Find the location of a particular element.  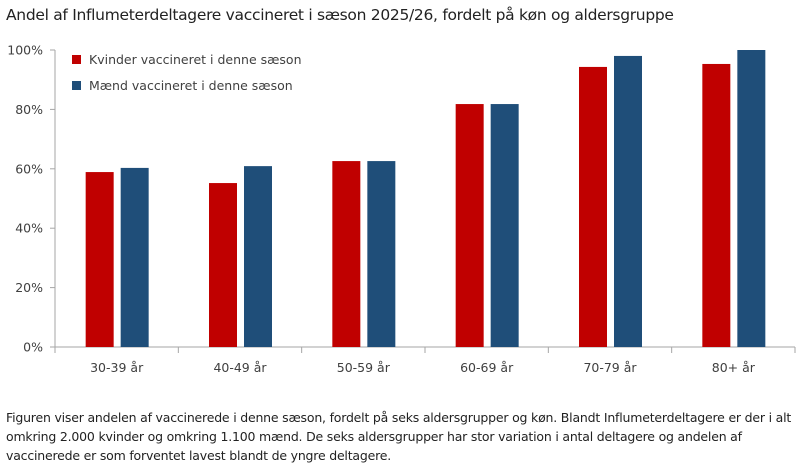

x-tick-label: 60-69 år is located at coordinates (487, 367).